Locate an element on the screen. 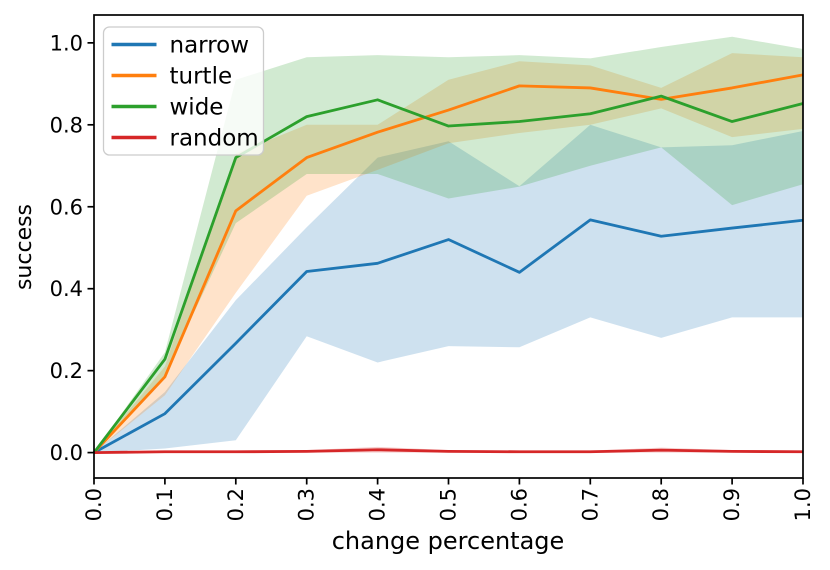 The width and height of the screenshot is (830, 570). legend-item-random: random is located at coordinates (185, 139).